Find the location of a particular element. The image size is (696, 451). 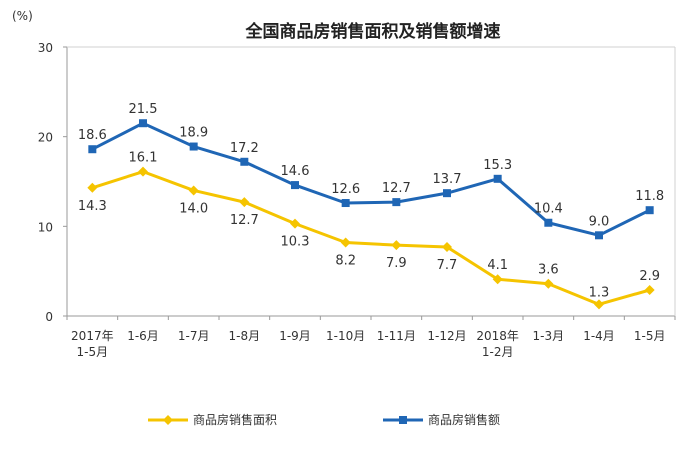

chart-title: 全国商品房销售面积及销售额增速 is located at coordinates (373, 31).